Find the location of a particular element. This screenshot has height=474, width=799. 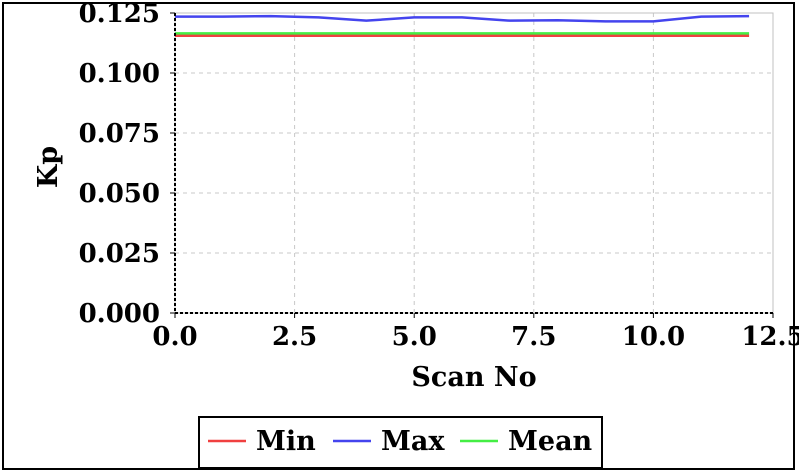

x-tick-label: 2.5 is located at coordinates (294, 337).